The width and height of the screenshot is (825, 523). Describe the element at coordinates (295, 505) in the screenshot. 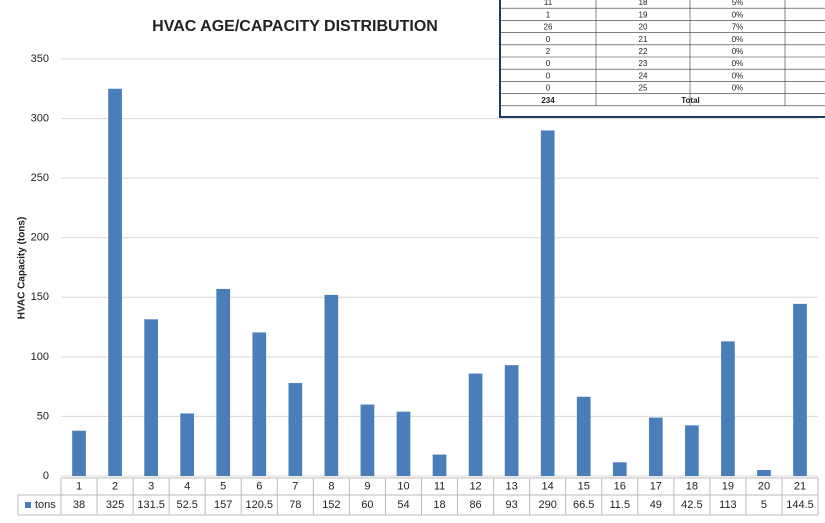

I see `data-table-value: 78` at that location.